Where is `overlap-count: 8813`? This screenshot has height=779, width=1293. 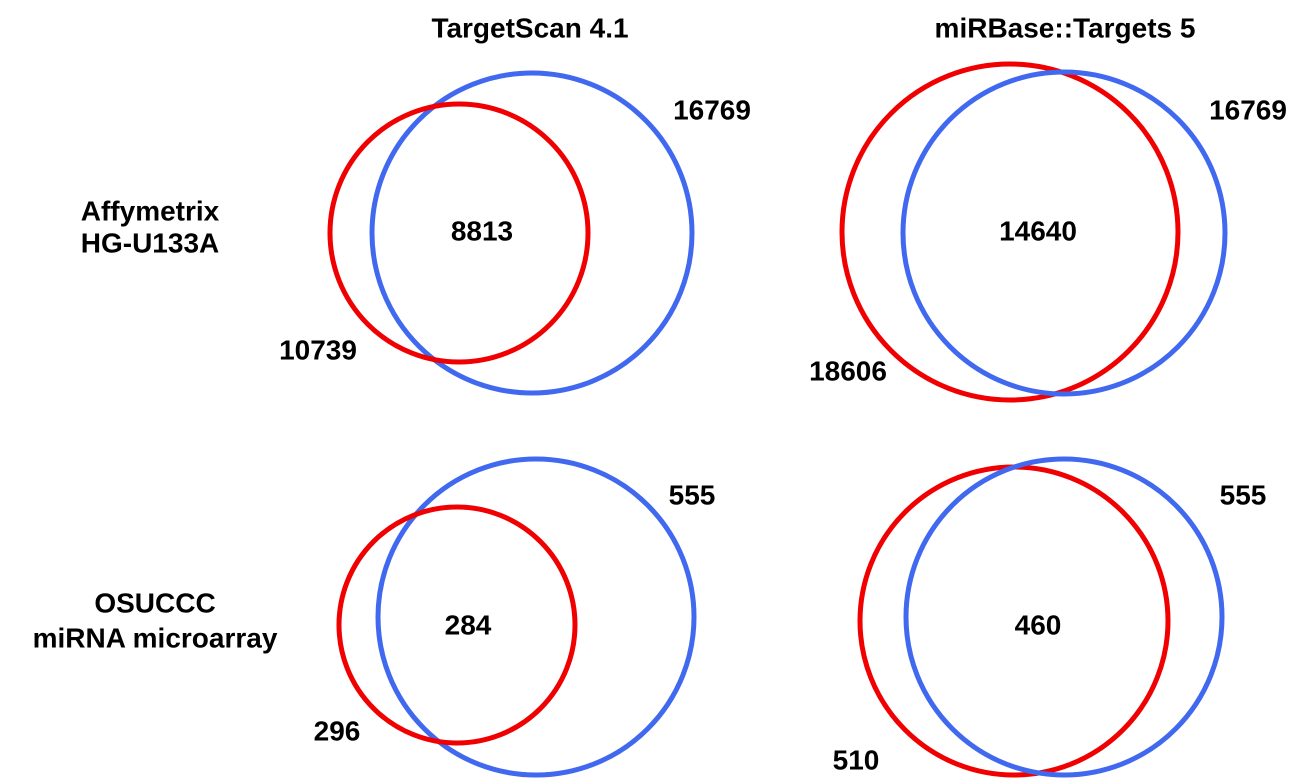 overlap-count: 8813 is located at coordinates (482, 230).